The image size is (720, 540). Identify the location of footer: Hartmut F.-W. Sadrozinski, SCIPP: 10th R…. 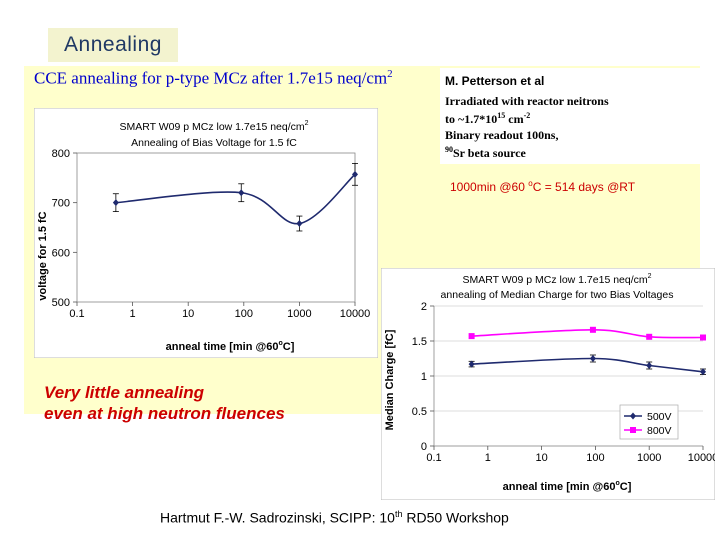
(334, 517).